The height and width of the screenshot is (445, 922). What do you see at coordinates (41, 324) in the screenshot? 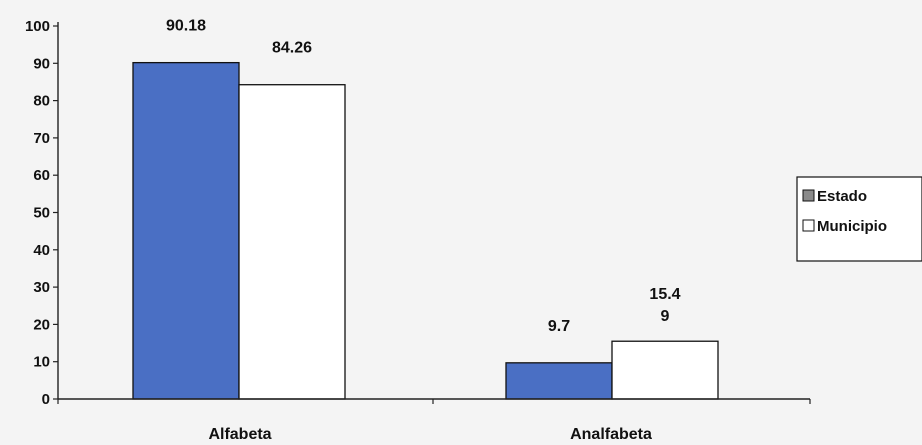
I see `y-tick-label: 20` at bounding box center [41, 324].